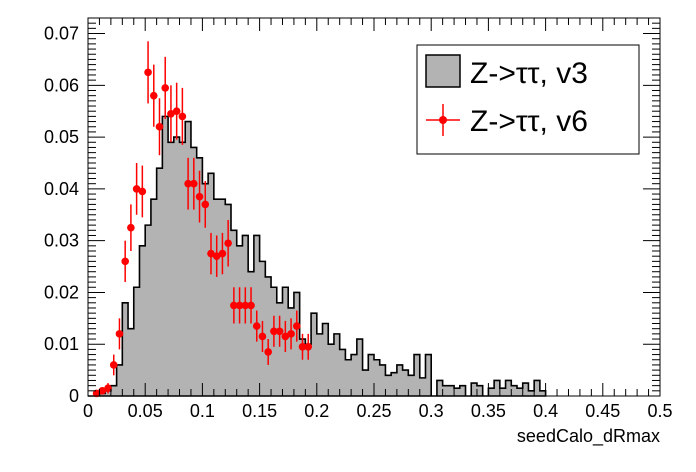 The height and width of the screenshot is (472, 696). What do you see at coordinates (145, 411) in the screenshot?
I see `x-tick-label: 0.05` at bounding box center [145, 411].